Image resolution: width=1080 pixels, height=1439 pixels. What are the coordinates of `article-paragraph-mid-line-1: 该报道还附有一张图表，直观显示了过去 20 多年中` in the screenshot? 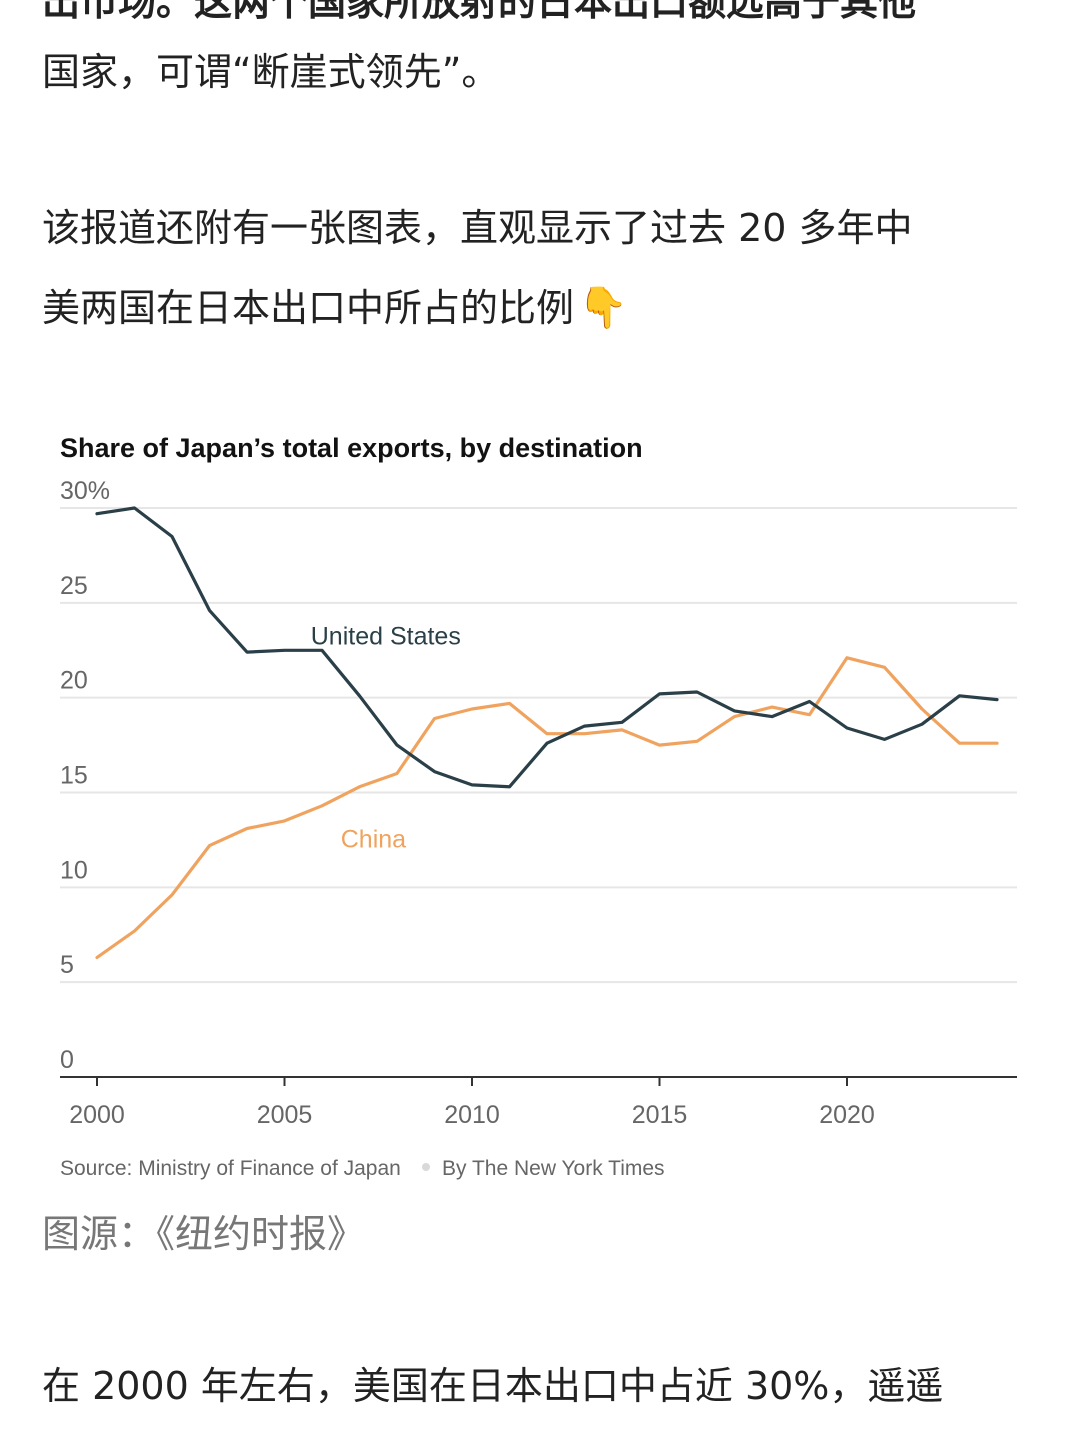 It's located at (477, 228).